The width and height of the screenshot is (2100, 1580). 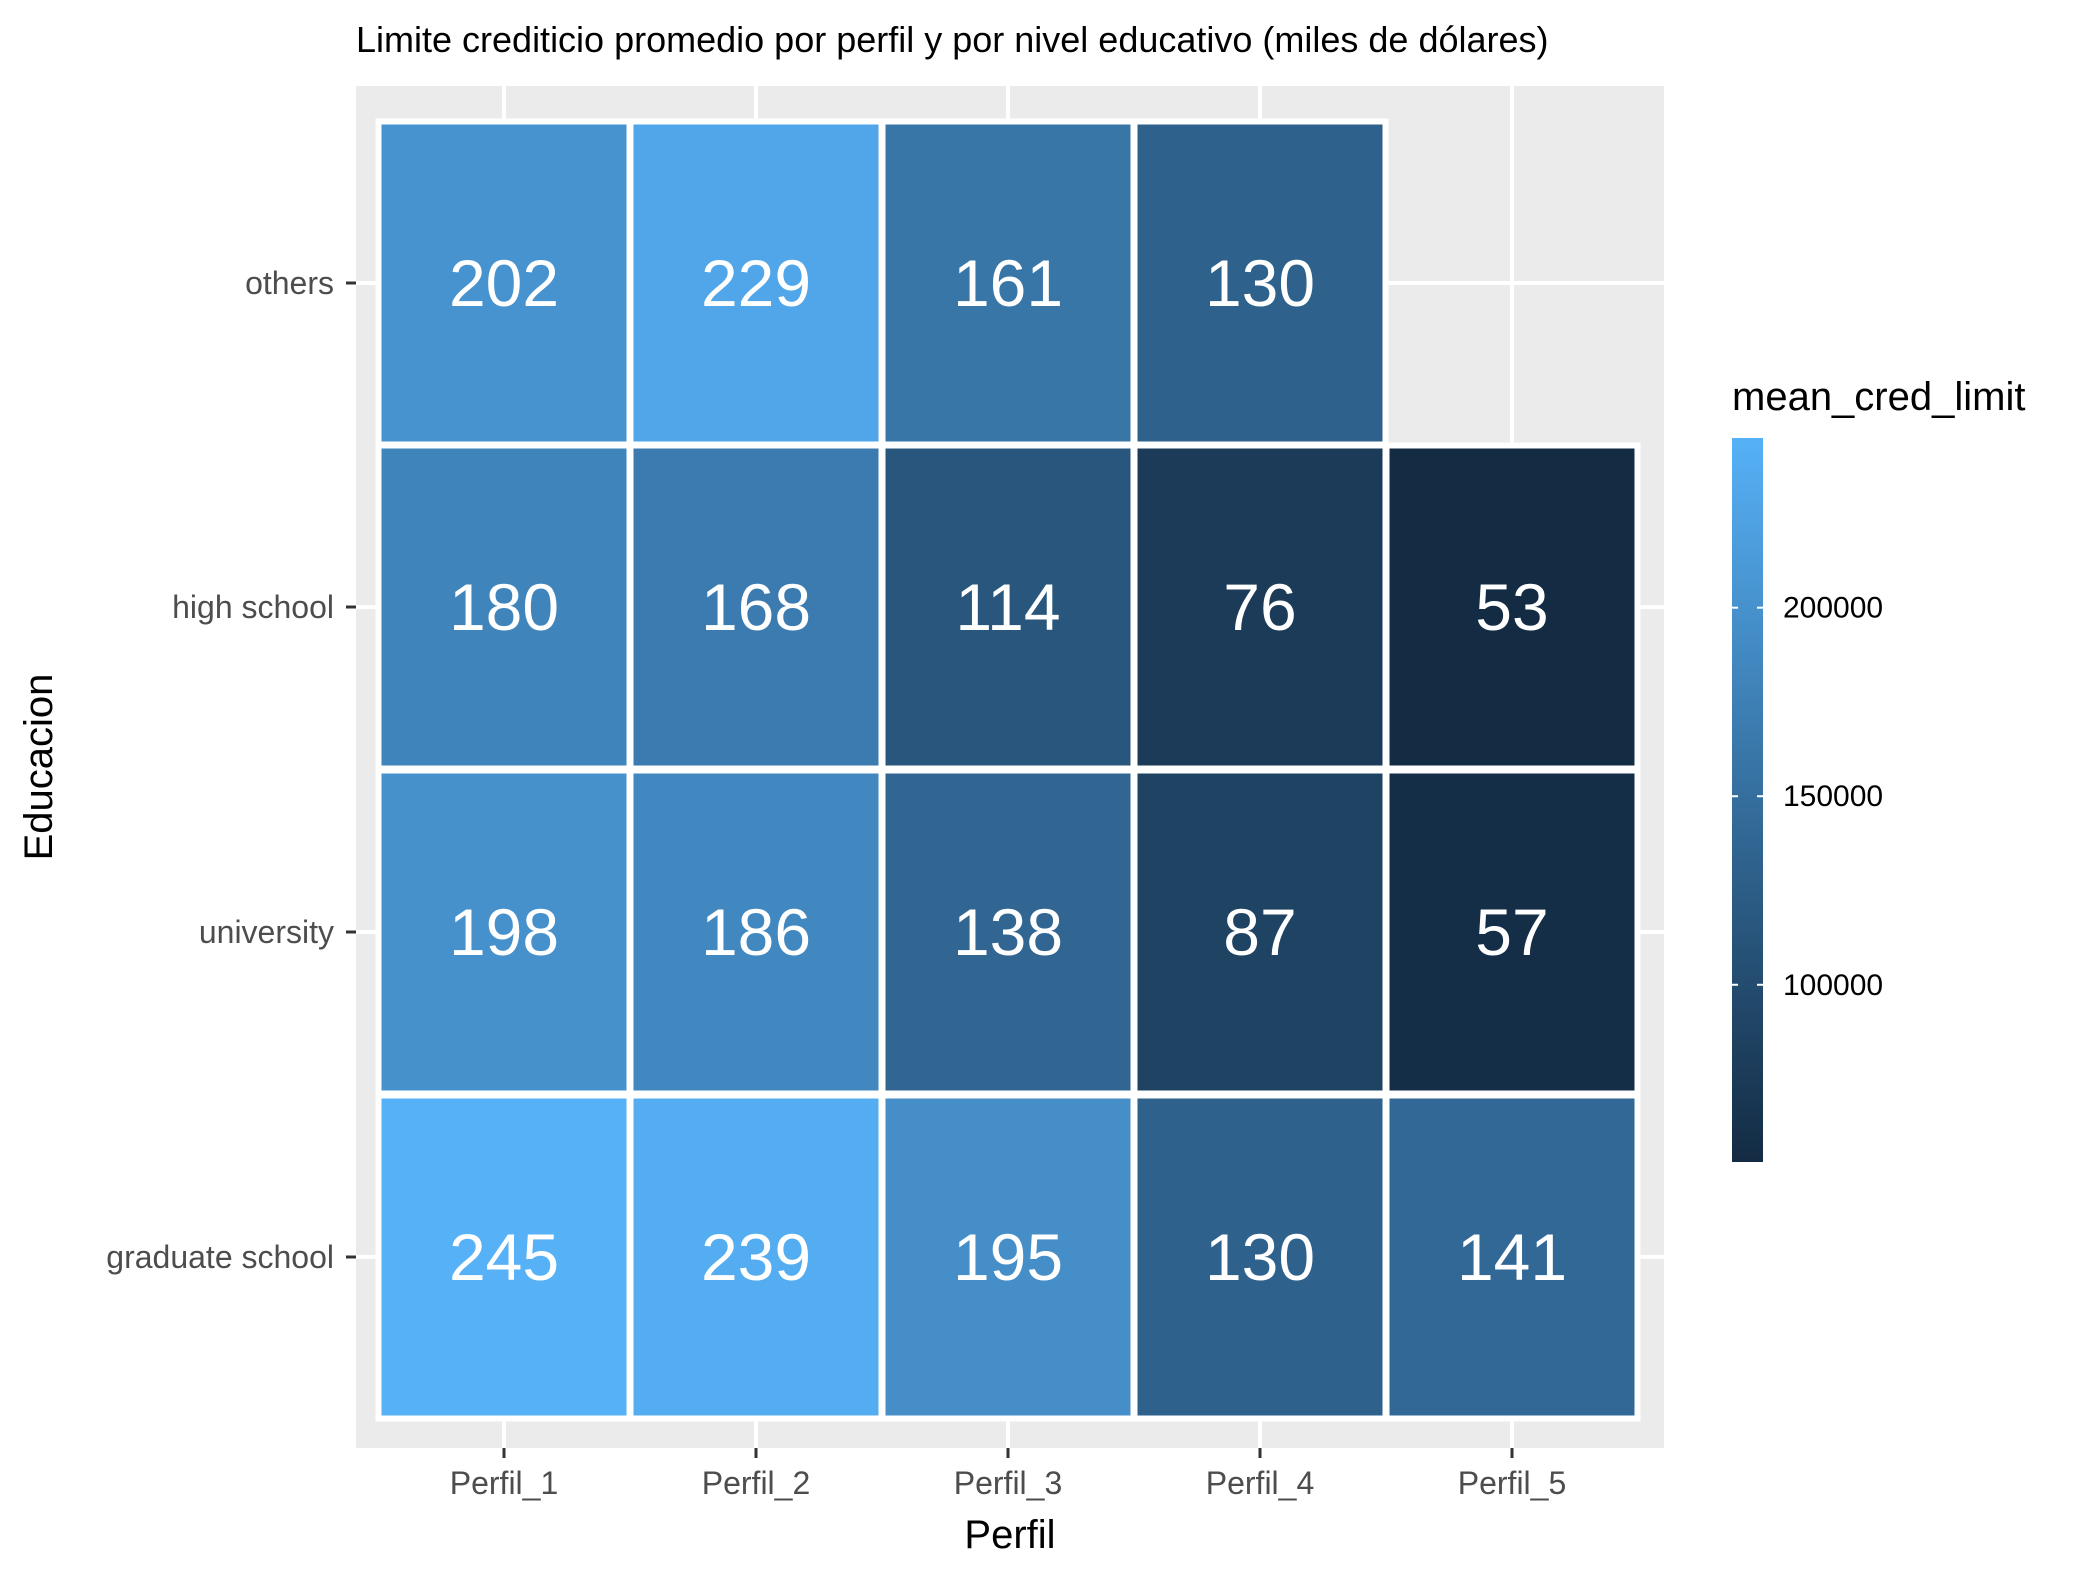 I want to click on cell-value-label: 57, so click(x=1511, y=932).